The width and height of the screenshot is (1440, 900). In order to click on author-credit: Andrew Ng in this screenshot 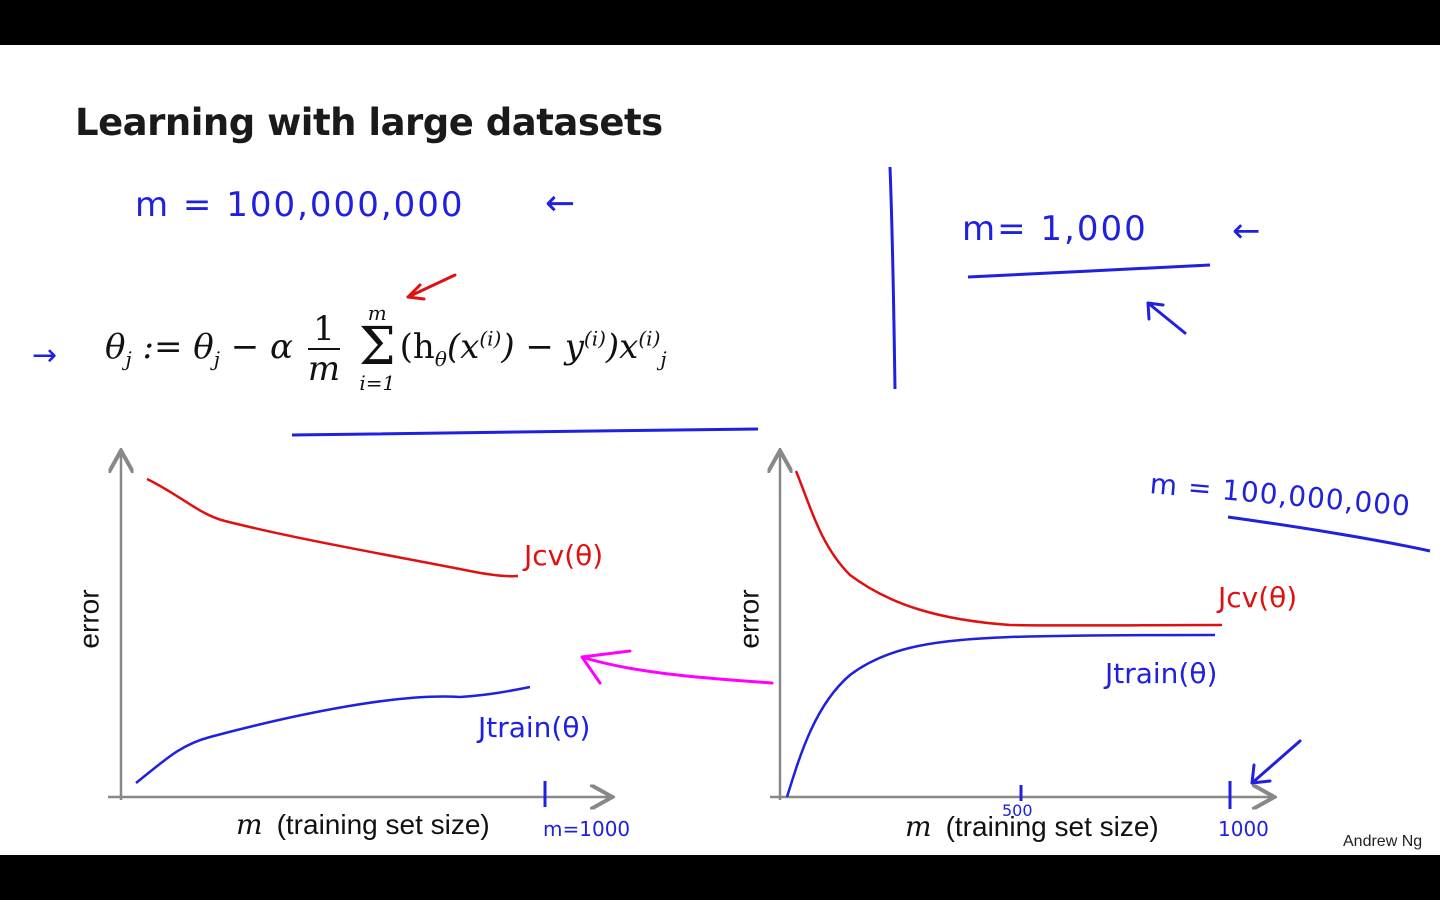, I will do `click(1383, 841)`.